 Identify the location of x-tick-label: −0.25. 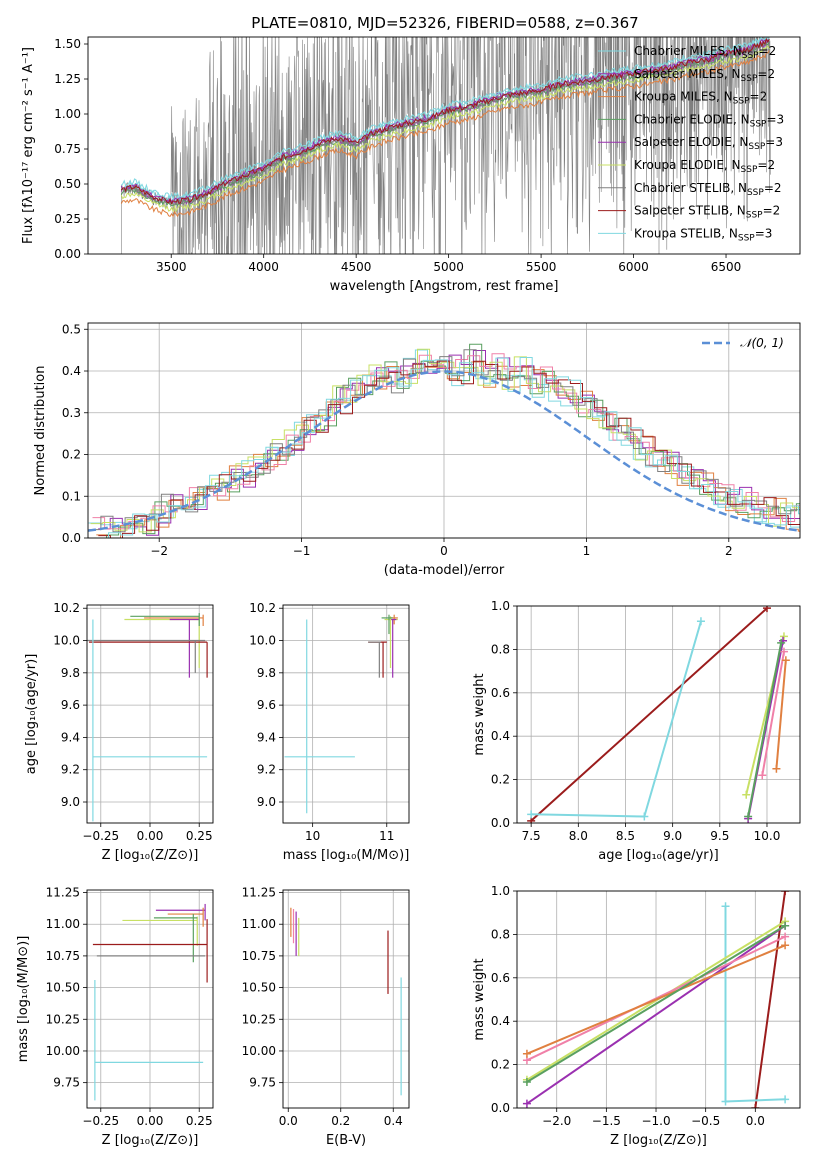
(100, 836).